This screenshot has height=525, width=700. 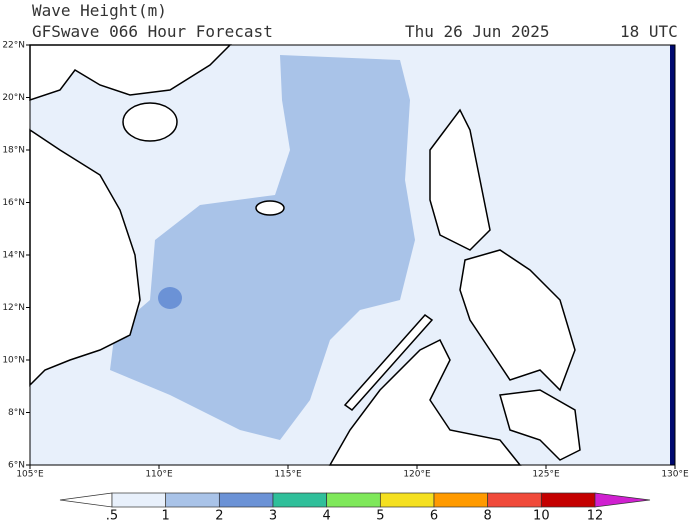 I want to click on lon-tick-label: 120°E, so click(x=417, y=475).